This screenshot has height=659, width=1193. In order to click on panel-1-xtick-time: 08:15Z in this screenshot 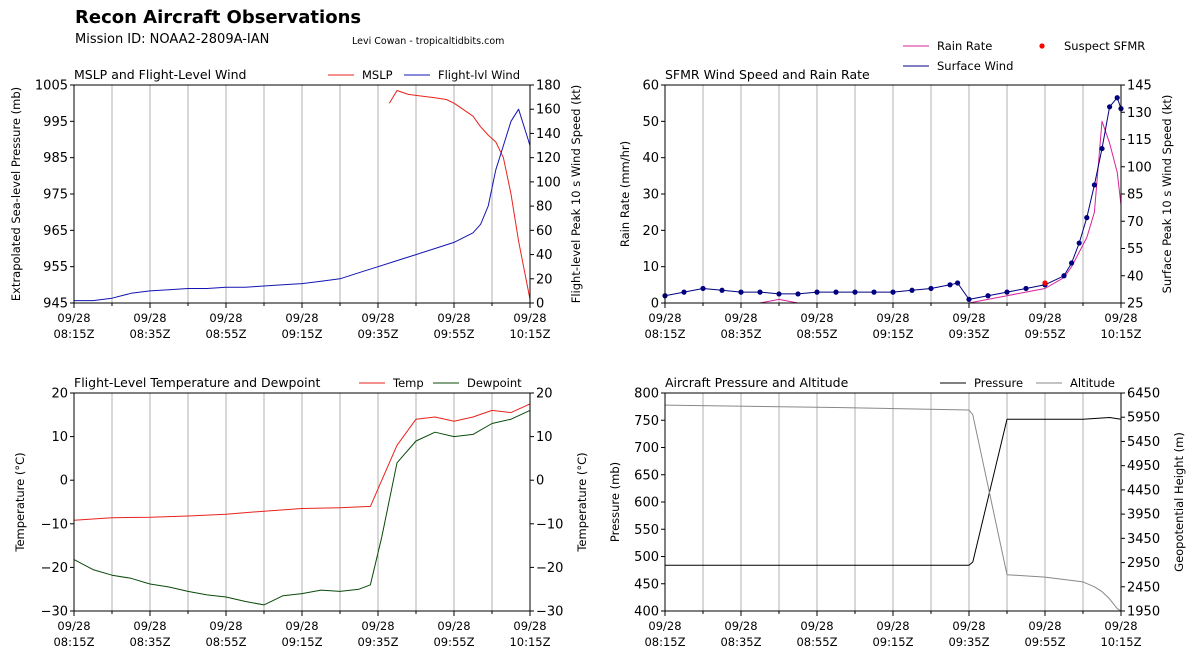, I will do `click(73, 334)`.